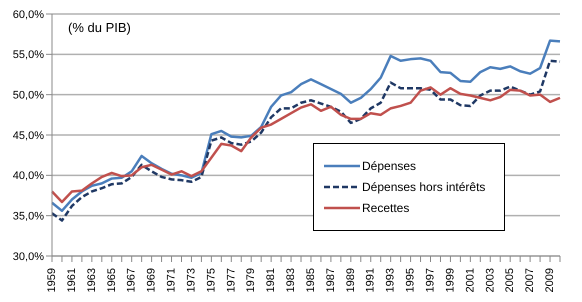 This screenshot has height=302, width=582. What do you see at coordinates (490, 280) in the screenshot?
I see `x-tick-label: 2003` at bounding box center [490, 280].